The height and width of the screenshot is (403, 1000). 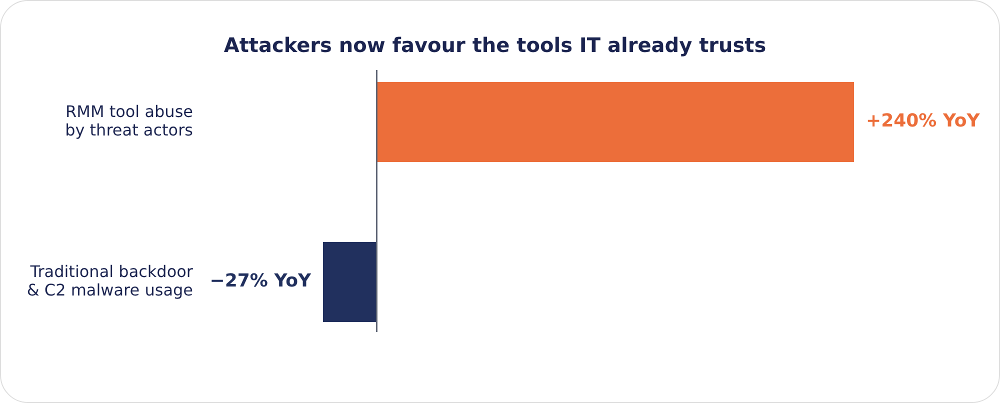 What do you see at coordinates (923, 121) in the screenshot?
I see `data-label: +240% YoY` at bounding box center [923, 121].